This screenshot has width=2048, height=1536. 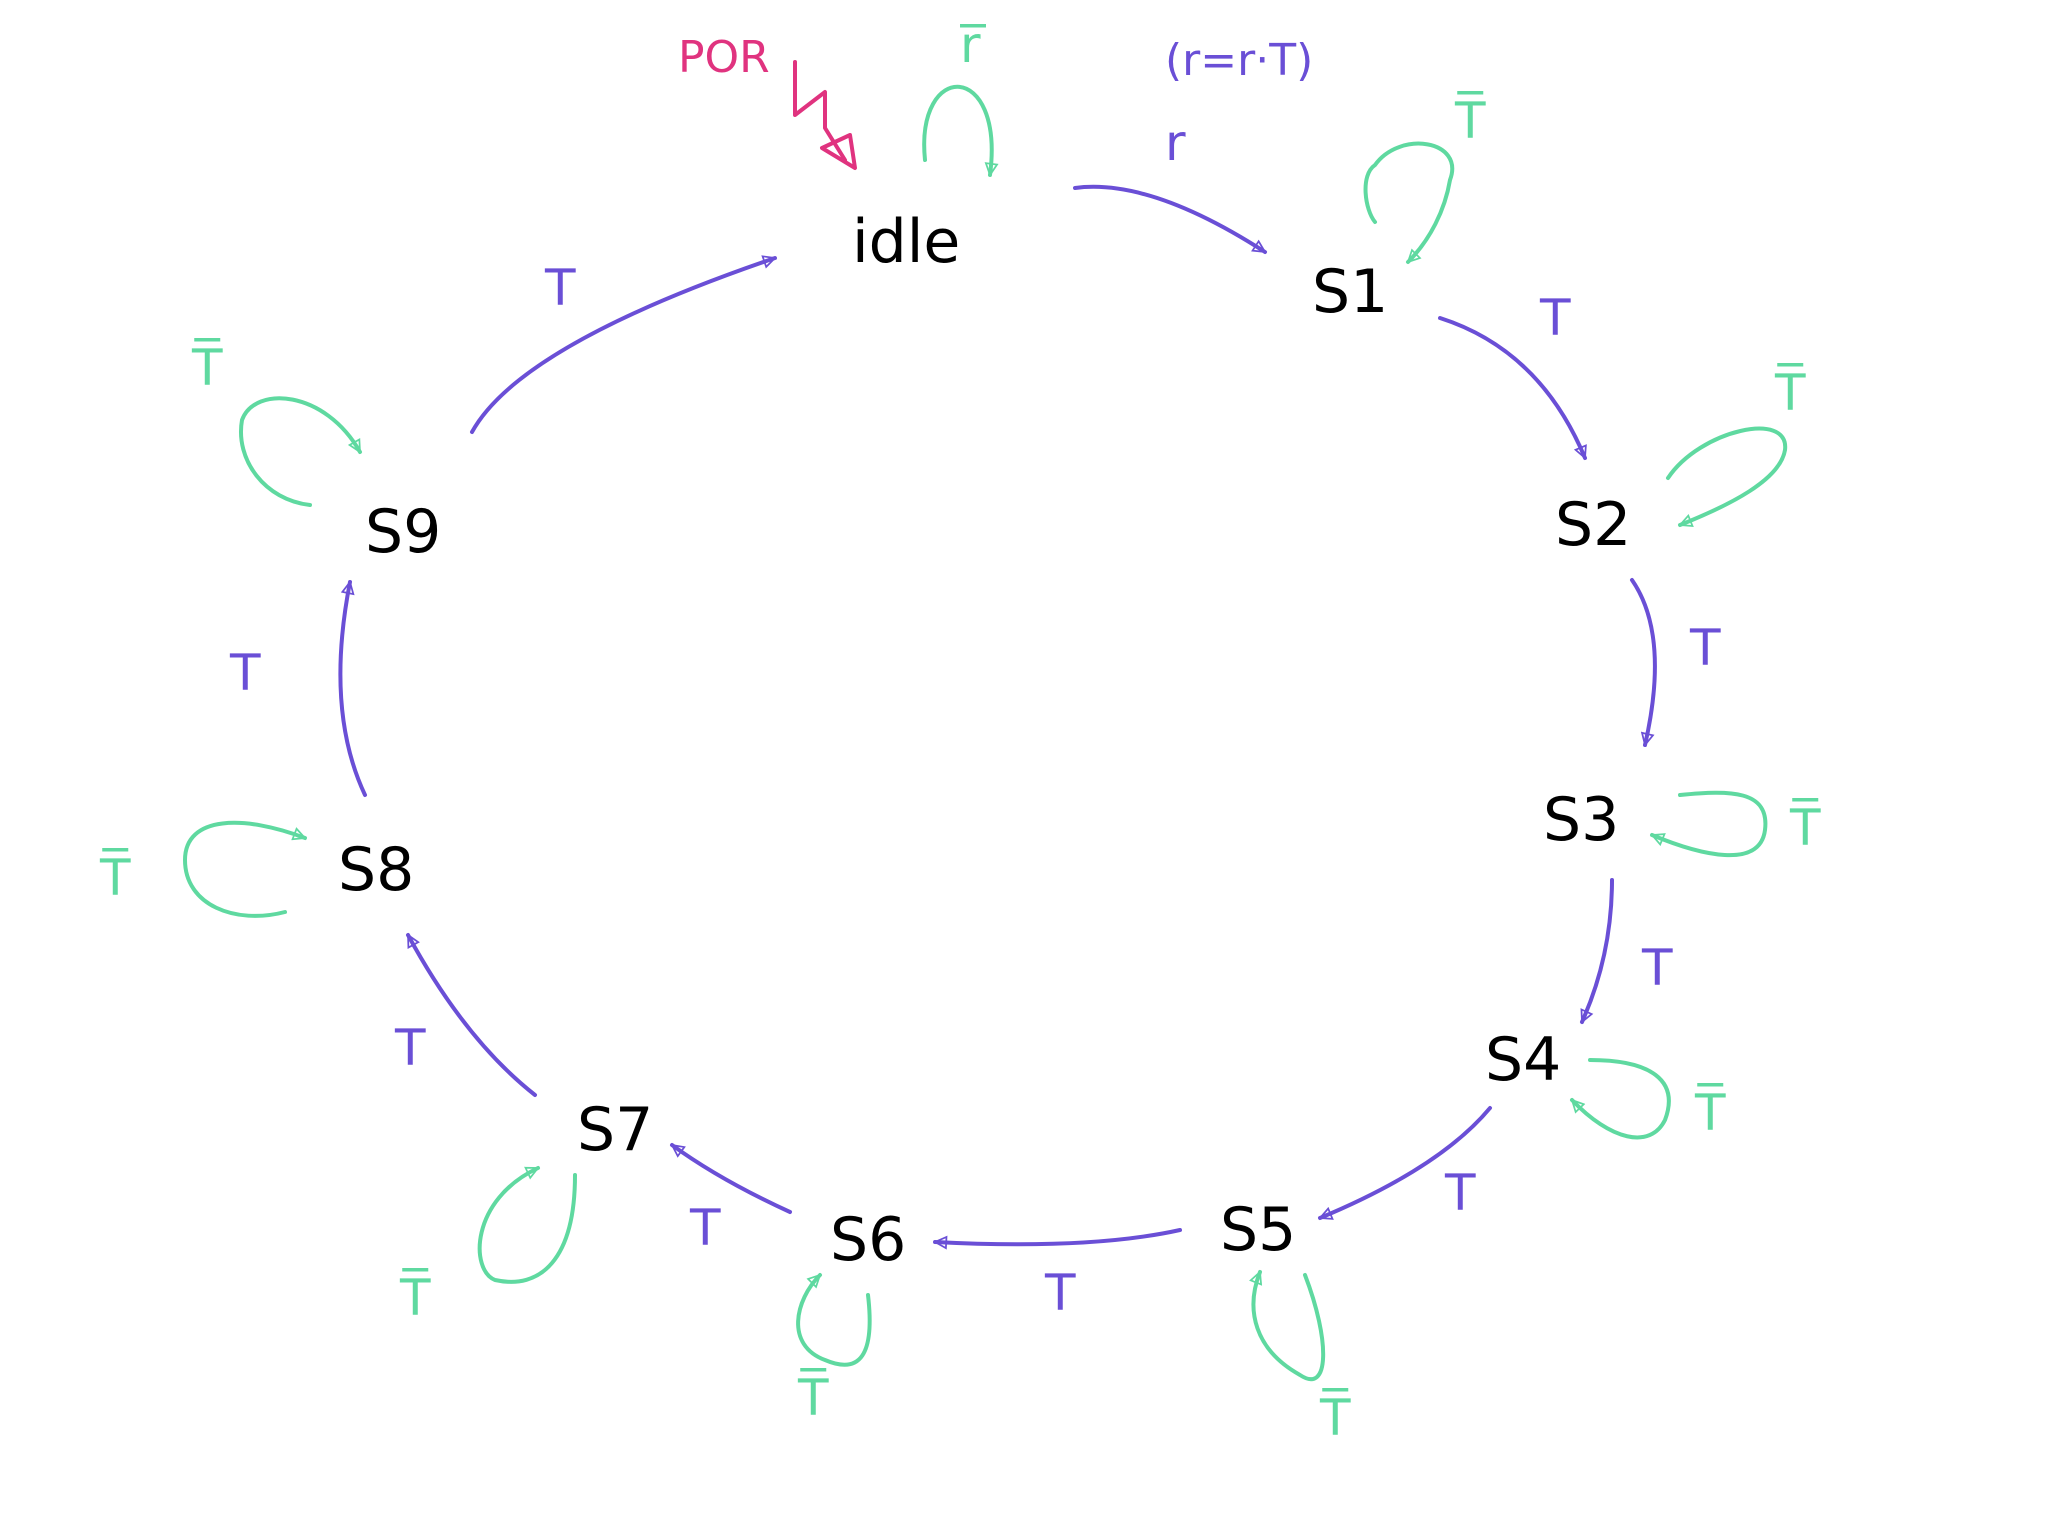 What do you see at coordinates (1727, 475) in the screenshot?
I see `selfloop-s2` at bounding box center [1727, 475].